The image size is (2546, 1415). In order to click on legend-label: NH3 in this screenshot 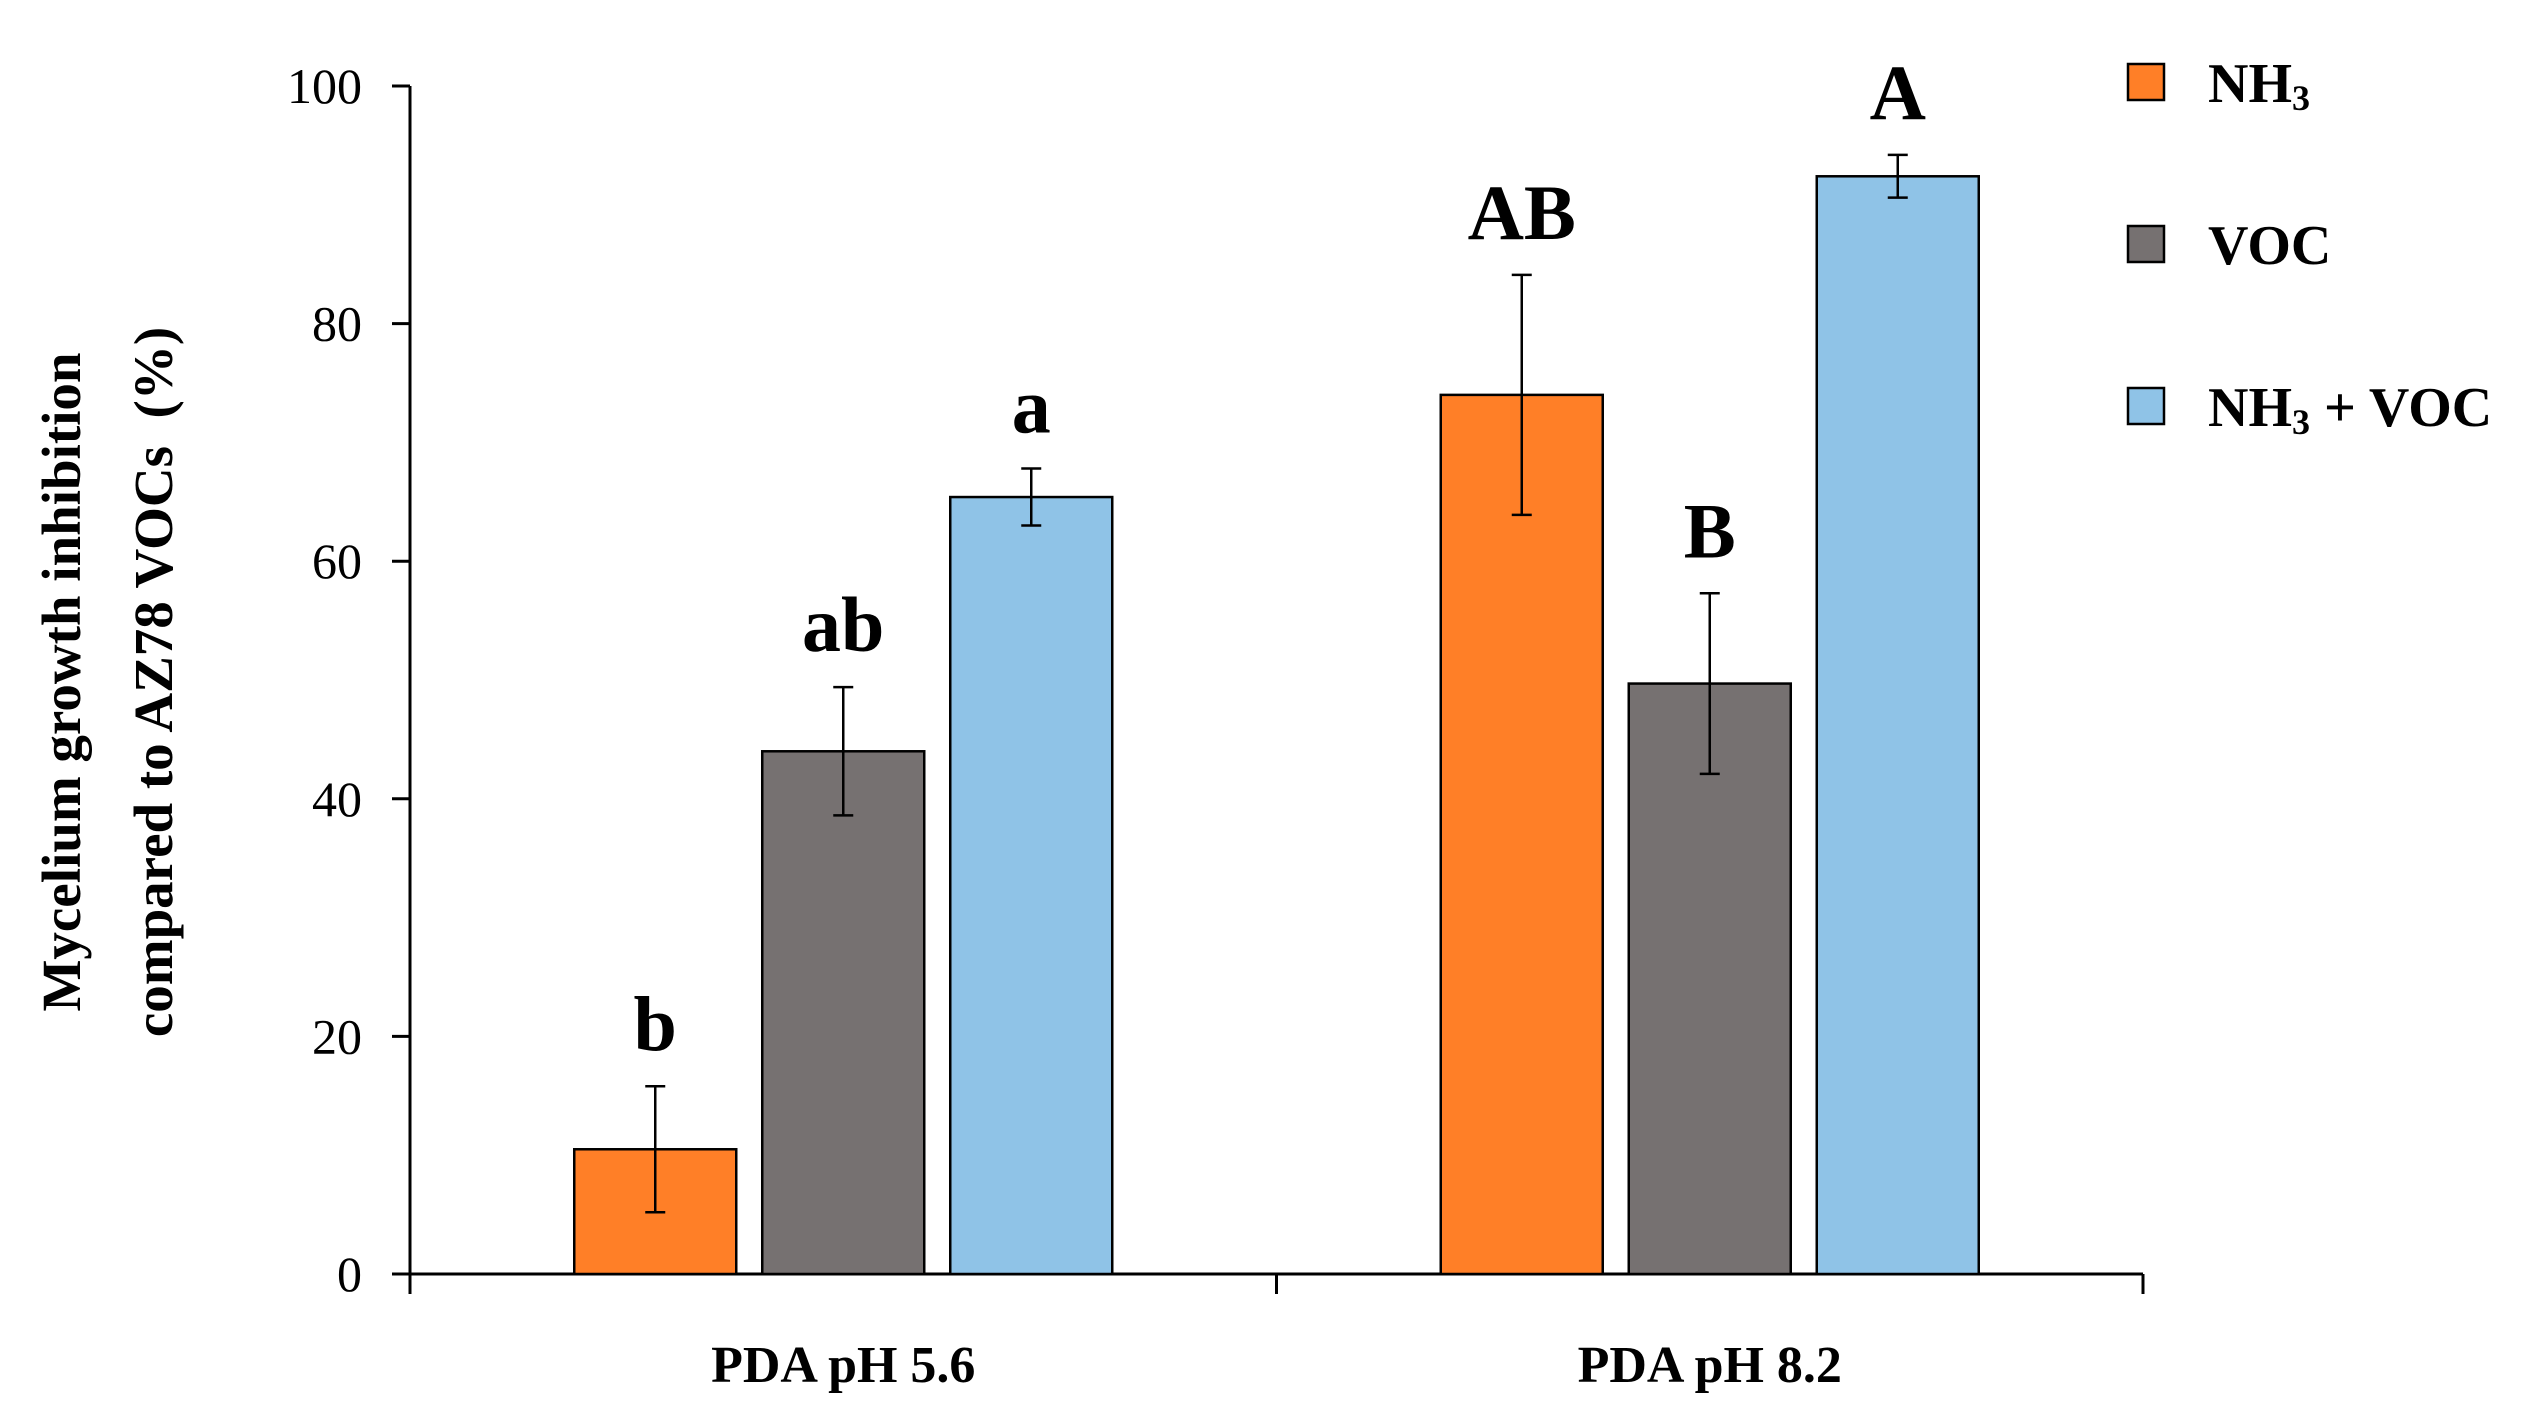, I will do `click(2259, 85)`.